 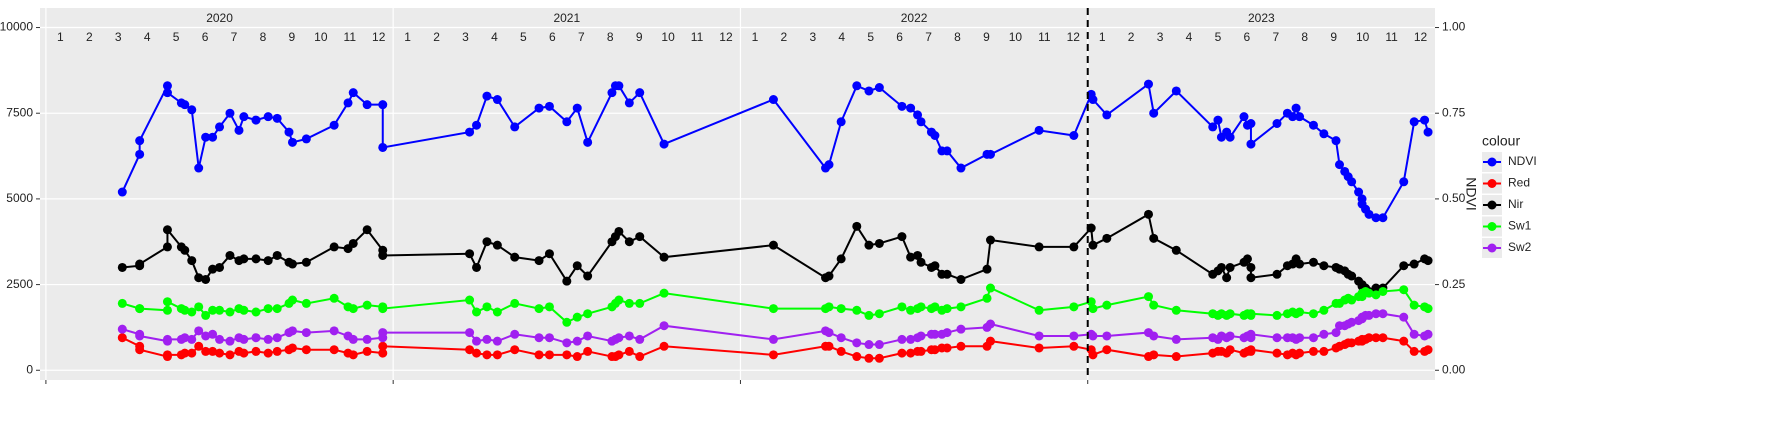 What do you see at coordinates (639, 37) in the screenshot?
I see `month-label: 9` at bounding box center [639, 37].